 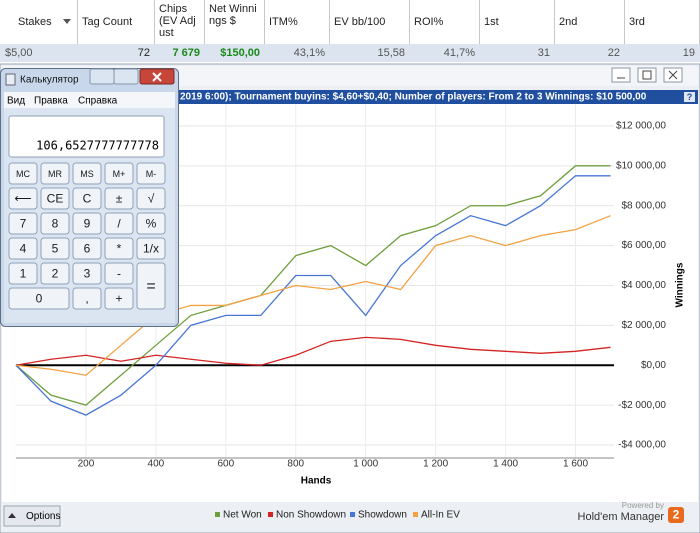 I want to click on legend-label: All-In EV, so click(x=440, y=515).